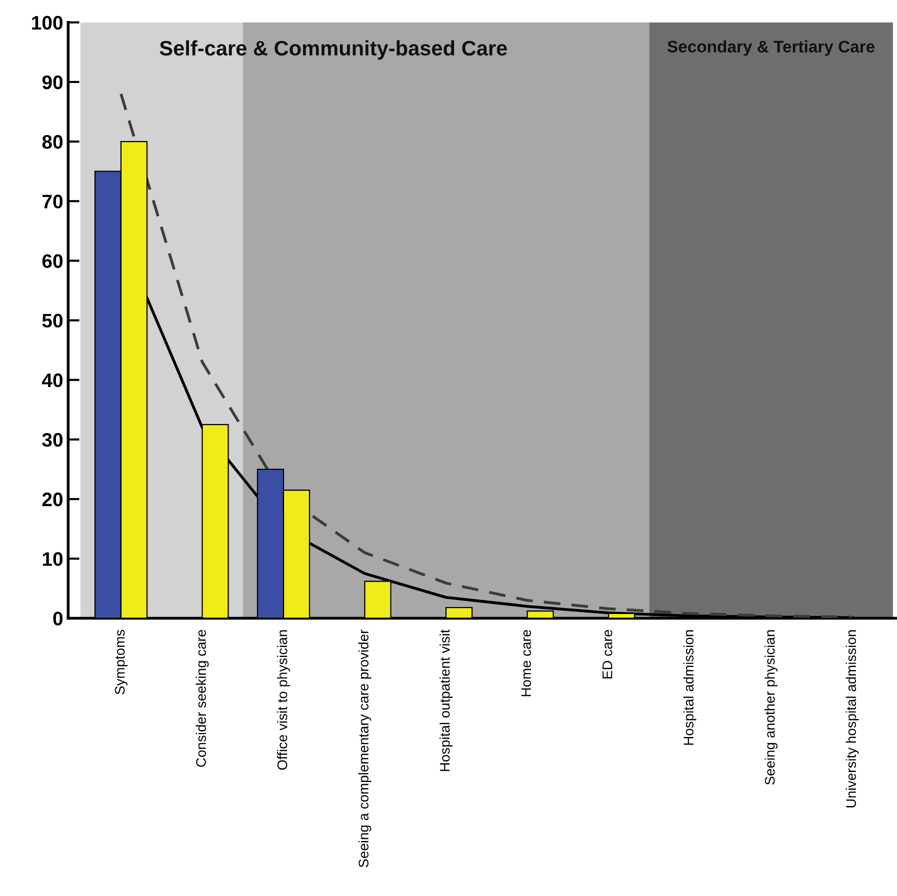 The image size is (897, 896). What do you see at coordinates (52, 82) in the screenshot?
I see `y-tick-label: 90` at bounding box center [52, 82].